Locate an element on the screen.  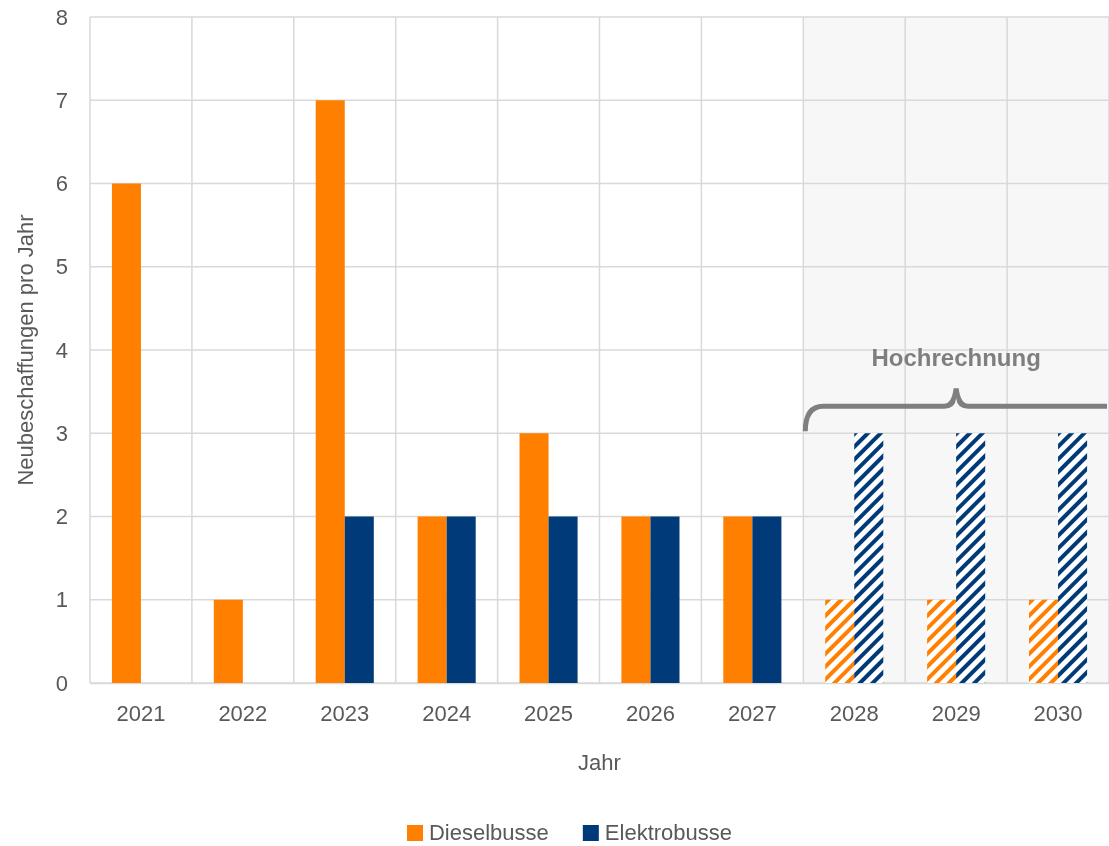
x-tick-label: 2024 is located at coordinates (447, 713).